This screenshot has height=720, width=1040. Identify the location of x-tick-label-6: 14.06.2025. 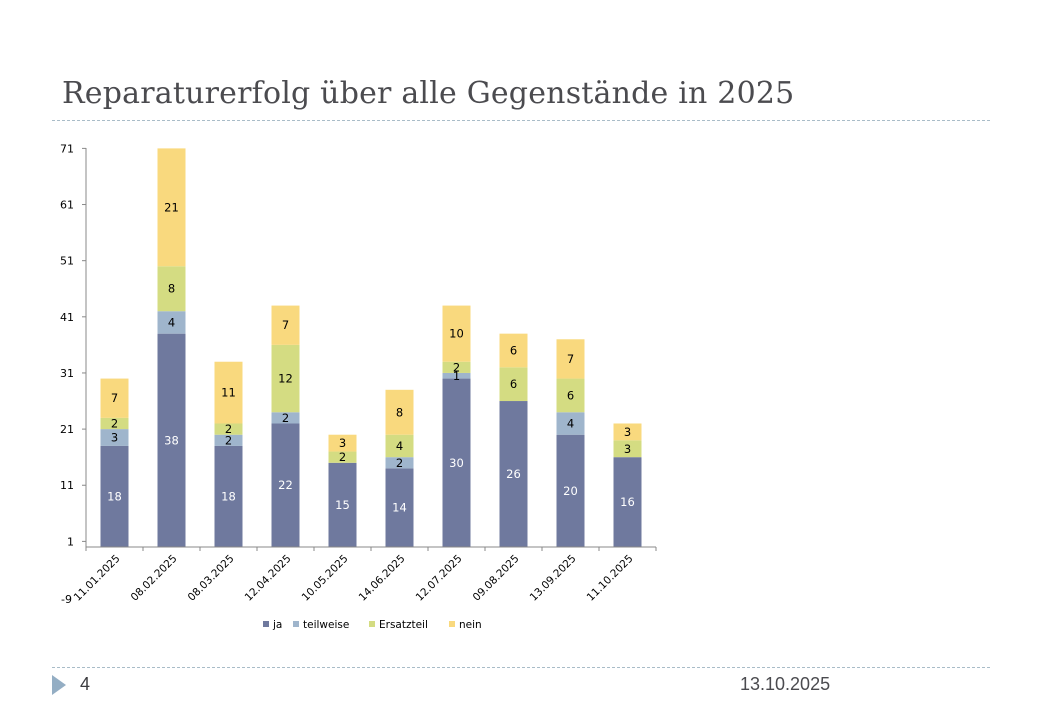
(382, 578).